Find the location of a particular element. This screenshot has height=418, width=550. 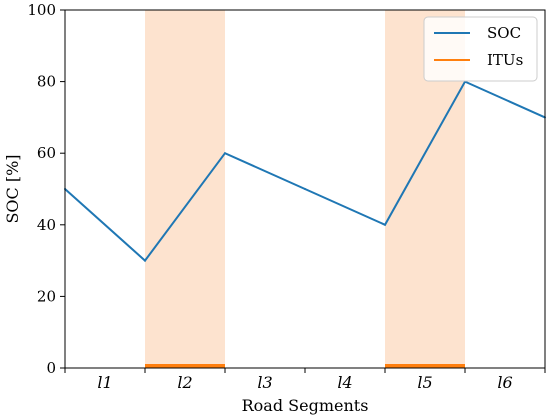

y-tick-label: 20 is located at coordinates (46, 296).